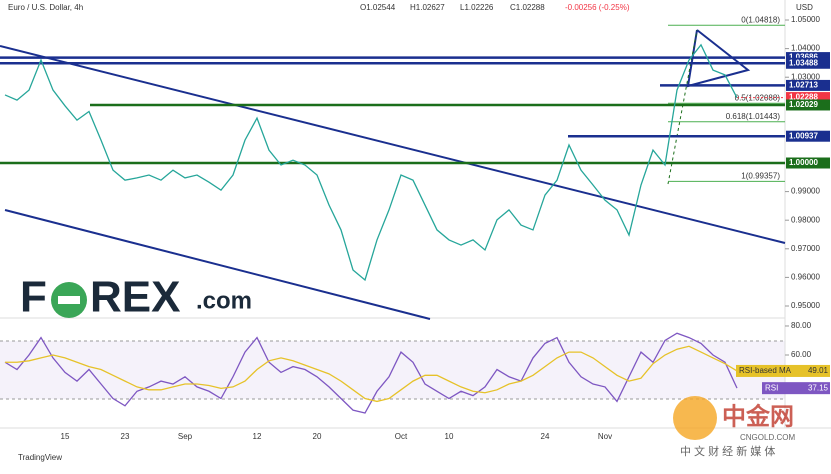 This screenshot has width=831, height=474. I want to click on symbol: Euro / U.S. Dollar, 4h, so click(45, 7).